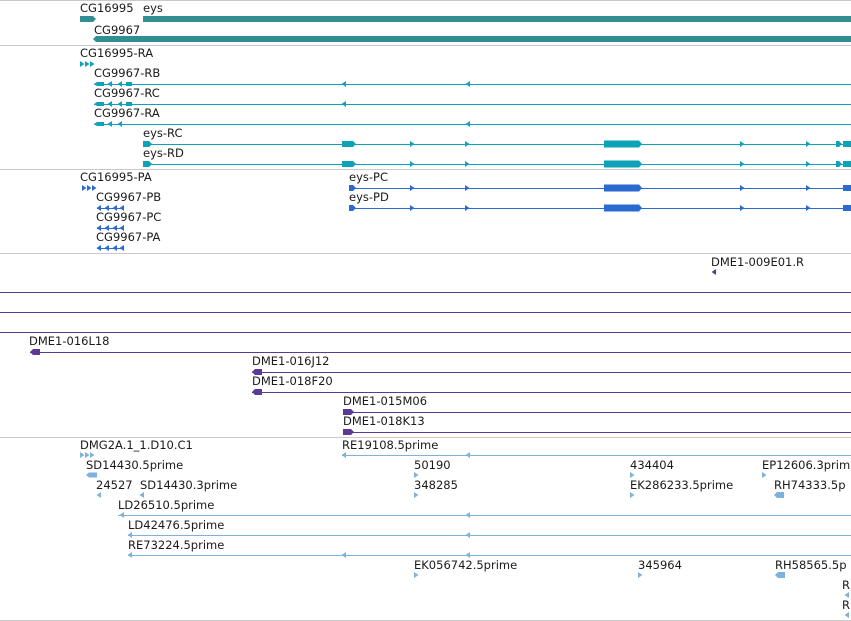 Image resolution: width=851 pixels, height=621 pixels. I want to click on feature-label-e4: 50190, so click(432, 465).